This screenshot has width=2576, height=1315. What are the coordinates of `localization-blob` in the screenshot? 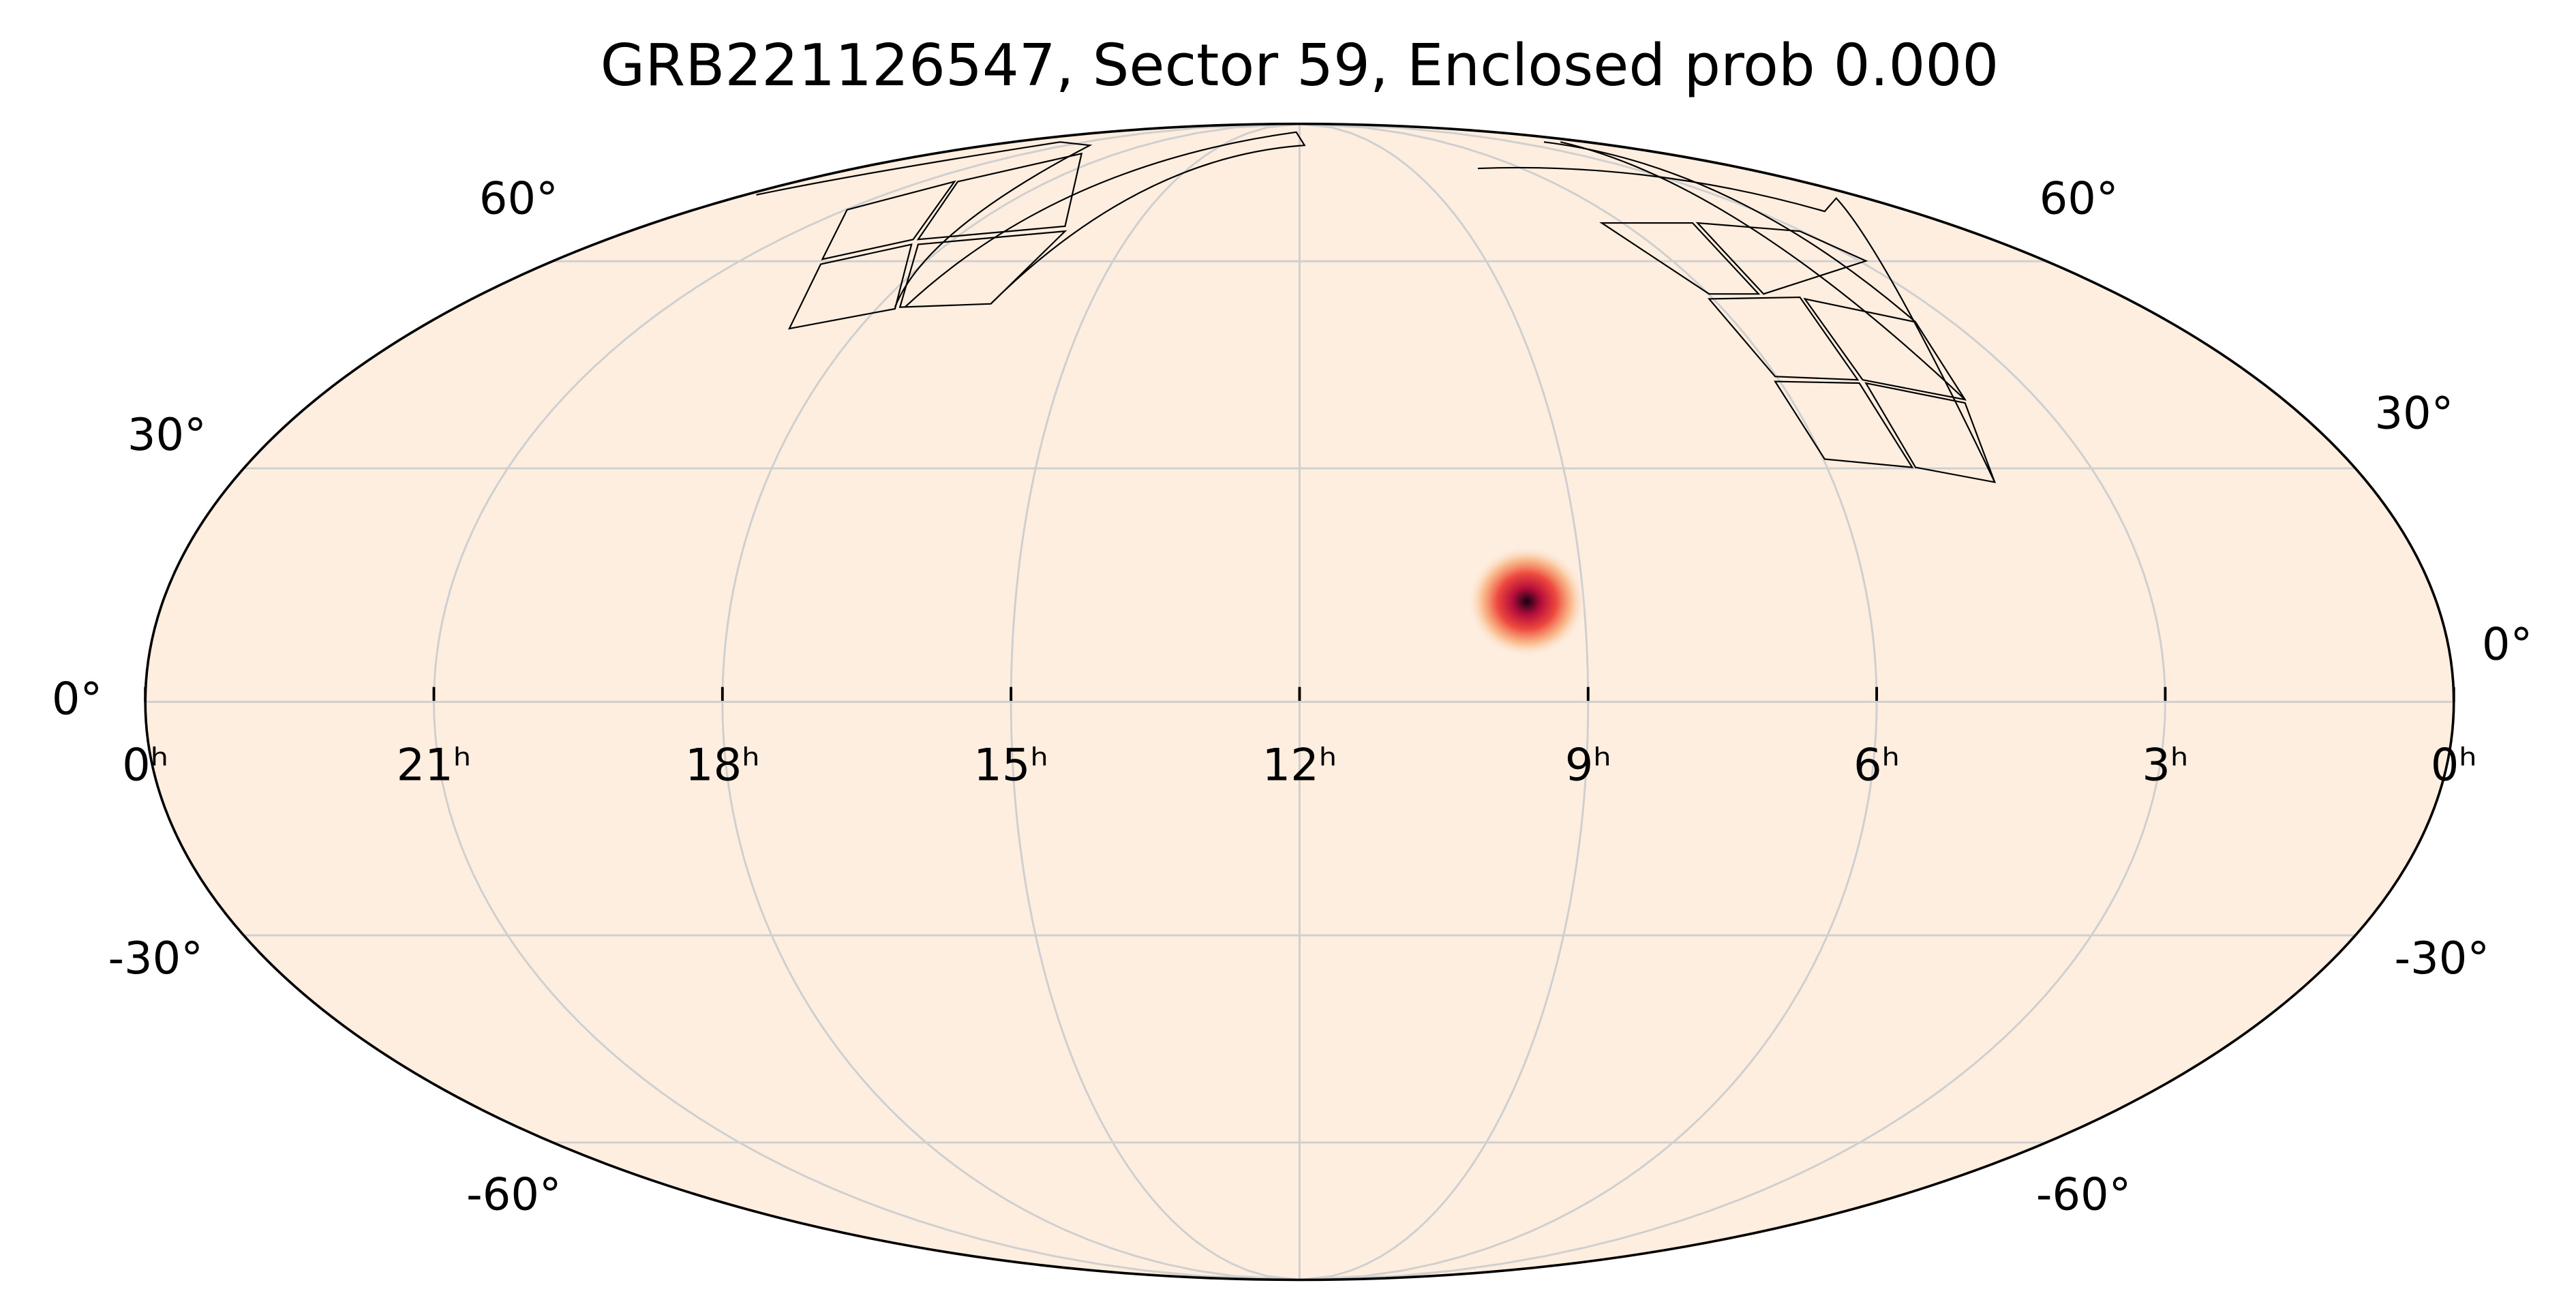 It's located at (1527, 601).